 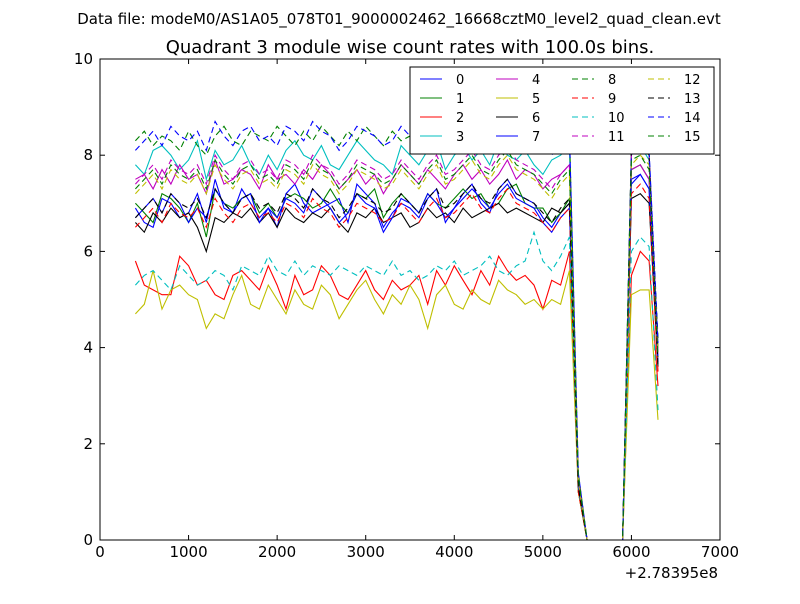 I want to click on y-tick-label: 6, so click(x=88, y=251).